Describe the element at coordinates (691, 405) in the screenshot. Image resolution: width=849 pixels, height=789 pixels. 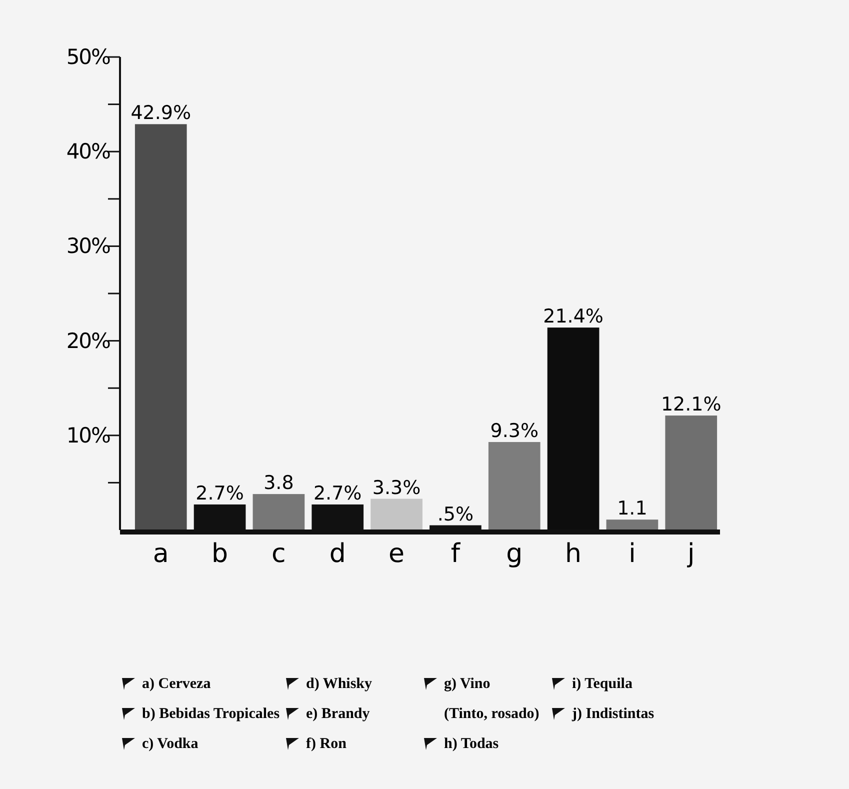
I see `data-label: 12.1%` at that location.